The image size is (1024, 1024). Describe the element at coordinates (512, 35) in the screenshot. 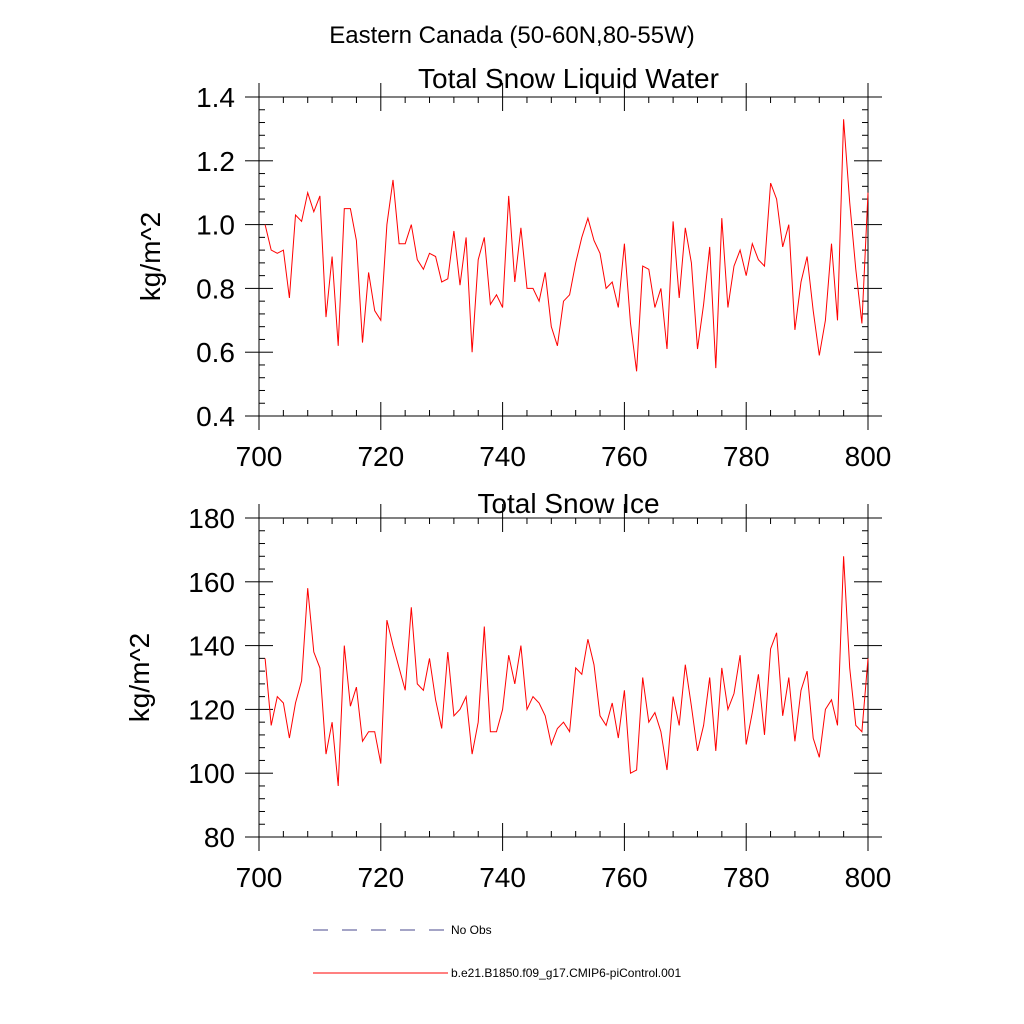

I see `figure-title: Eastern Canada (50-60N,80-55W)` at that location.